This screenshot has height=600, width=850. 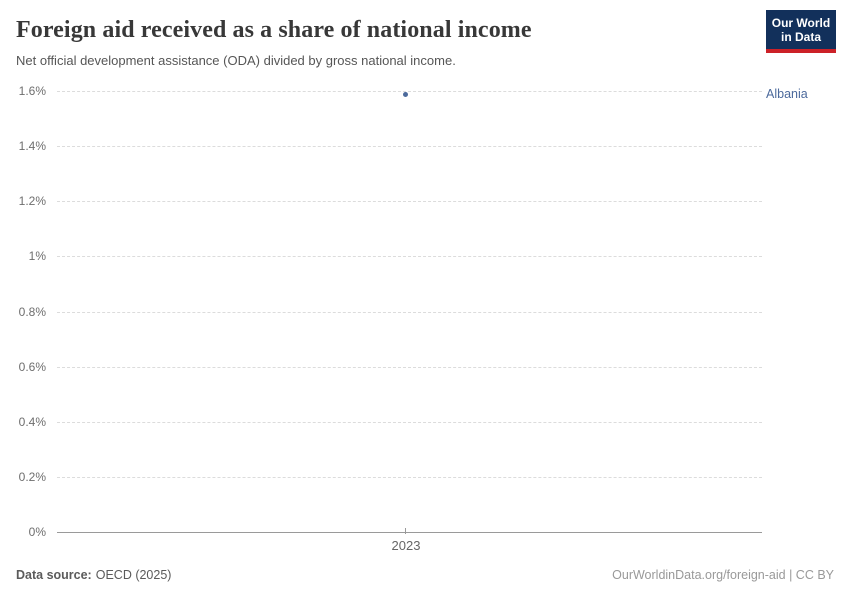 I want to click on x-axis-tick-mark, so click(x=405, y=531).